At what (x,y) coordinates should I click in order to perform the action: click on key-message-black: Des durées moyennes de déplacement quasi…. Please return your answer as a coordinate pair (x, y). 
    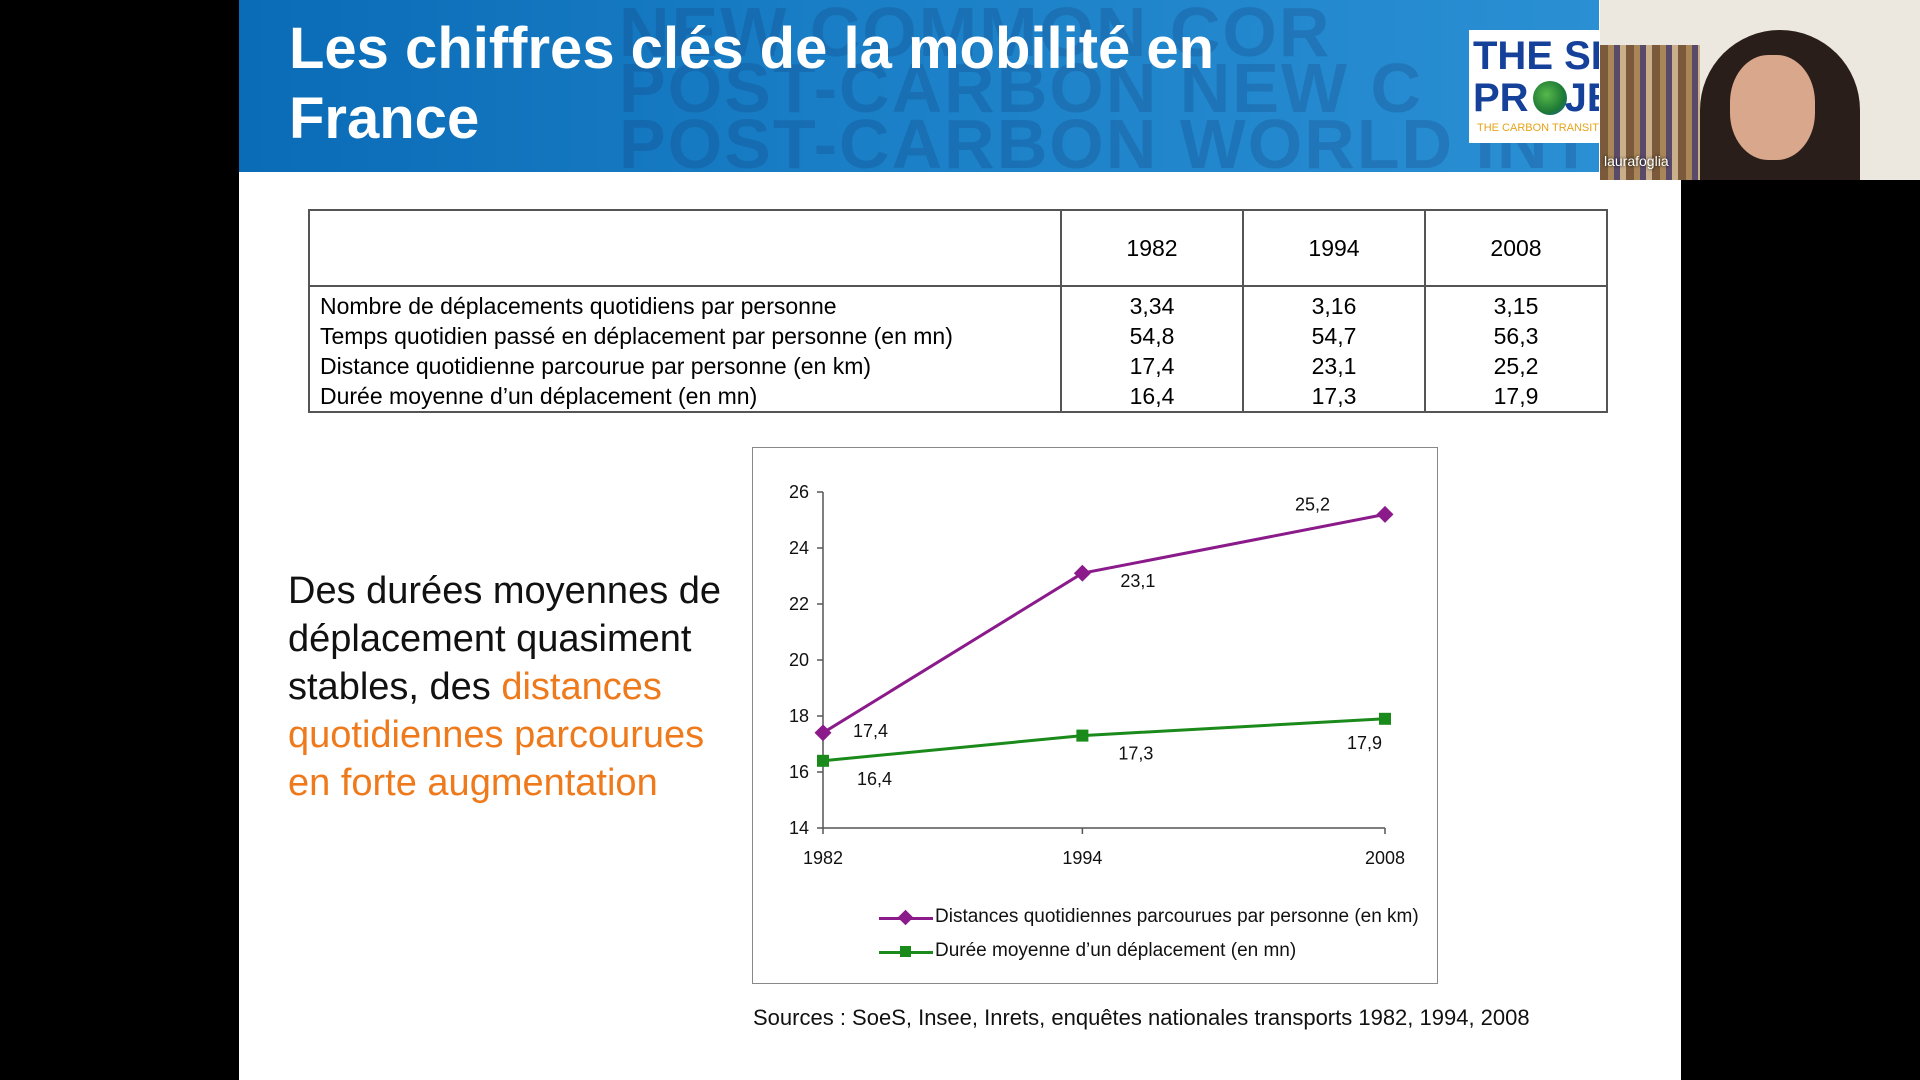
    Looking at the image, I should click on (505, 639).